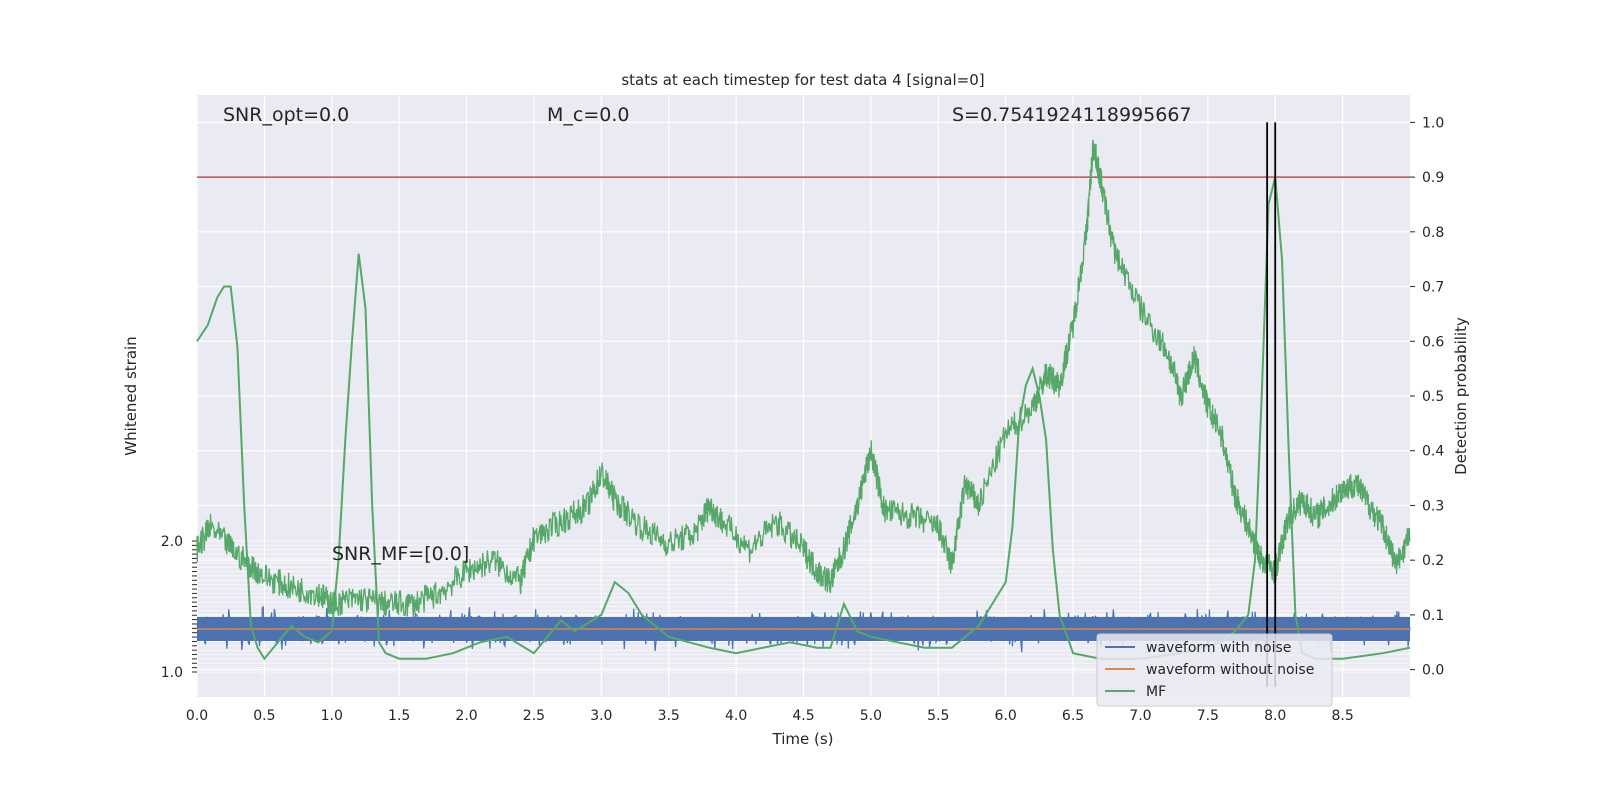 This screenshot has height=804, width=1600. I want to click on y-right-tick-label: 0.3, so click(1433, 506).